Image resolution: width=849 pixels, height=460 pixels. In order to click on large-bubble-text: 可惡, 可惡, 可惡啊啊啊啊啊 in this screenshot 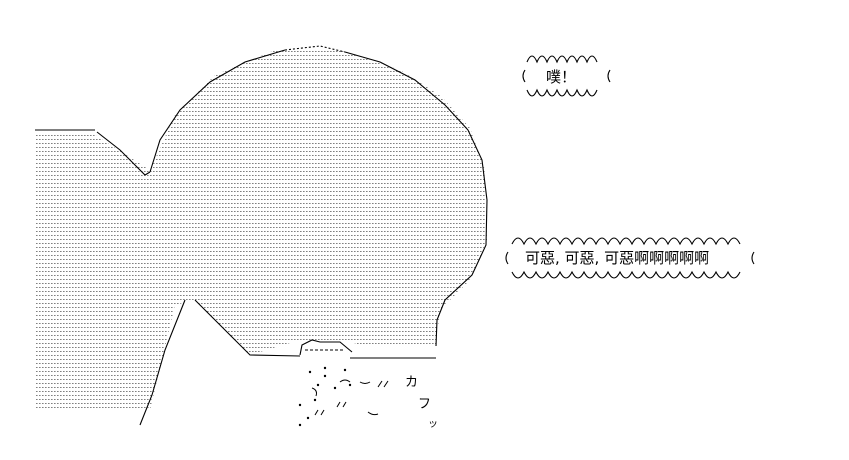, I will do `click(617, 258)`.